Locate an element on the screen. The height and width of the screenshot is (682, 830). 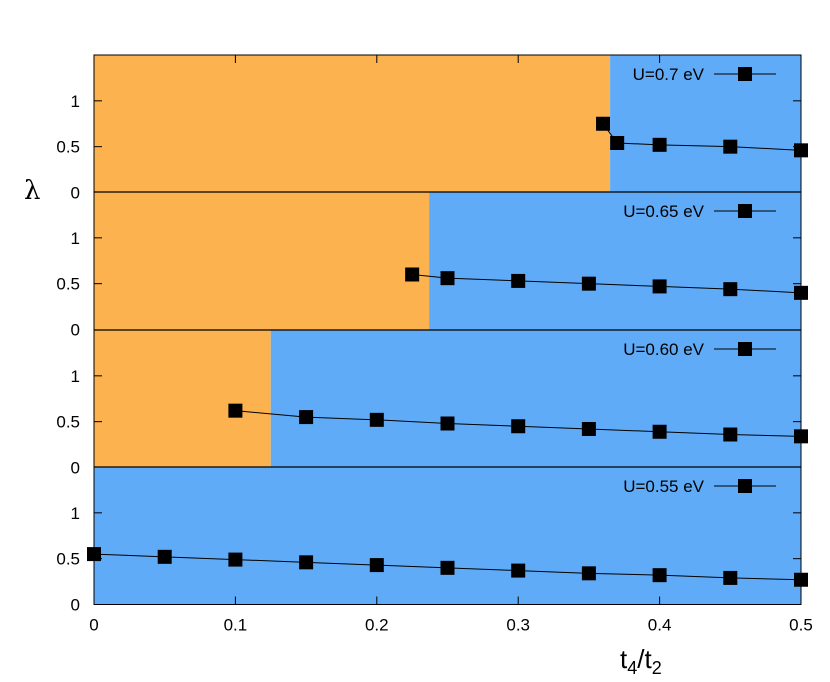
x-axis-label-sub2: 2 is located at coordinates (657, 668).